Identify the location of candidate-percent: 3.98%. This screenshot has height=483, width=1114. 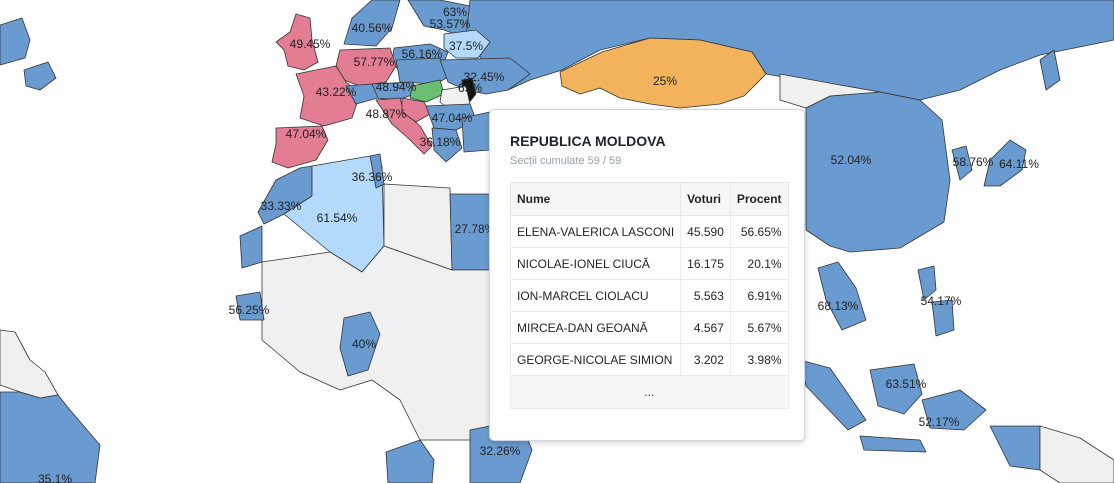
(759, 359).